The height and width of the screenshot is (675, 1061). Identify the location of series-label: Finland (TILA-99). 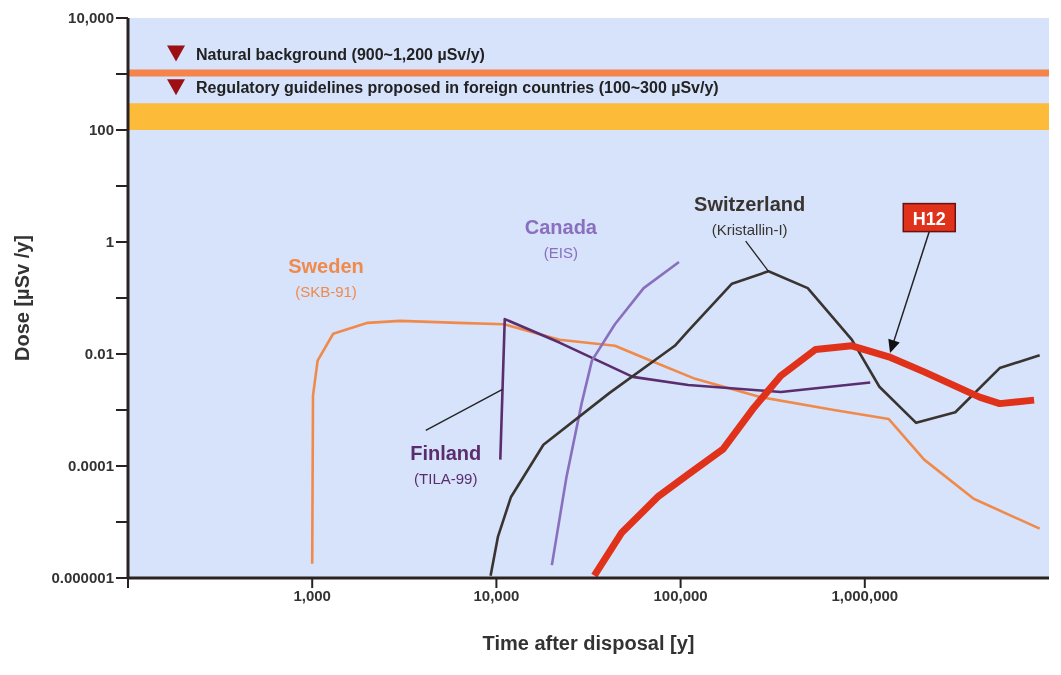
(446, 465).